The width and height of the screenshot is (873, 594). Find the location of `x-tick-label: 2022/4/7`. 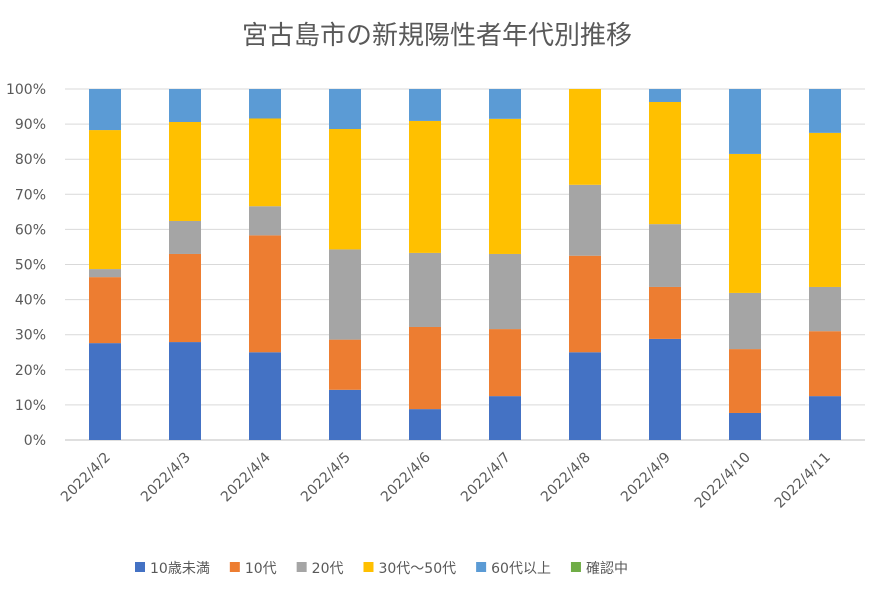

x-tick-label: 2022/4/7 is located at coordinates (486, 478).